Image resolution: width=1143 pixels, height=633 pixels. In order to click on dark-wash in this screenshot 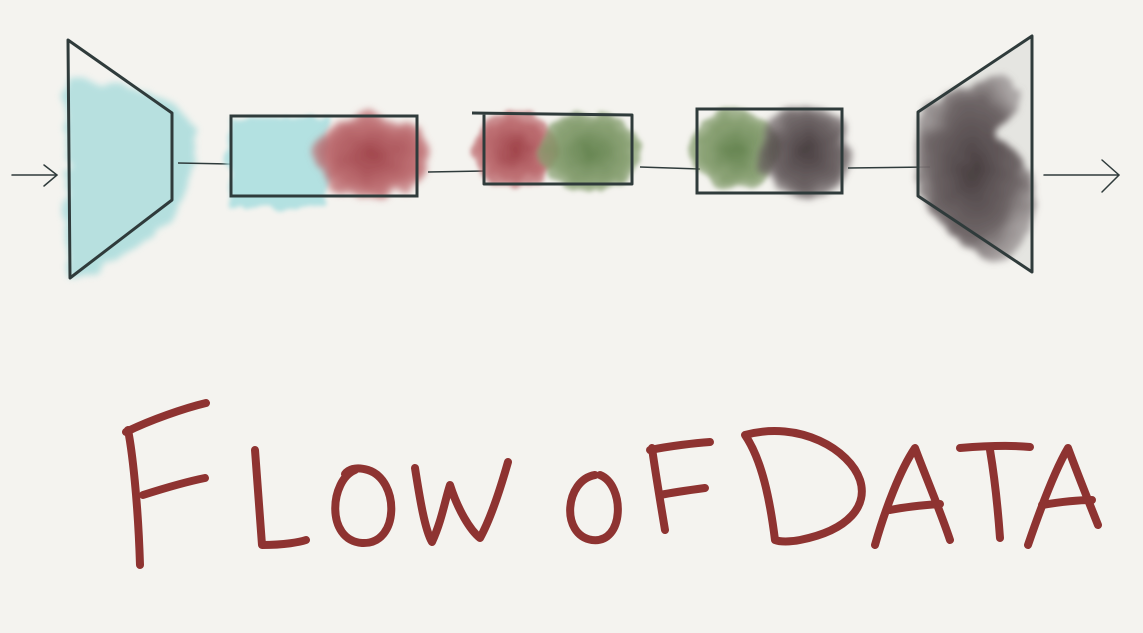, I will do `click(806, 152)`.